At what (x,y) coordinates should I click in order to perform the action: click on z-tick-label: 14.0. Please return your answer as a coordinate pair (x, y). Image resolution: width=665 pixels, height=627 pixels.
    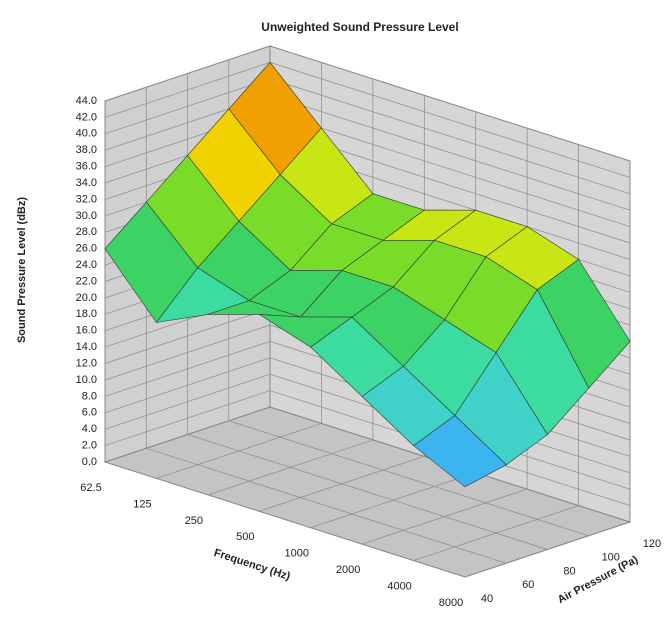
    Looking at the image, I should click on (86, 347).